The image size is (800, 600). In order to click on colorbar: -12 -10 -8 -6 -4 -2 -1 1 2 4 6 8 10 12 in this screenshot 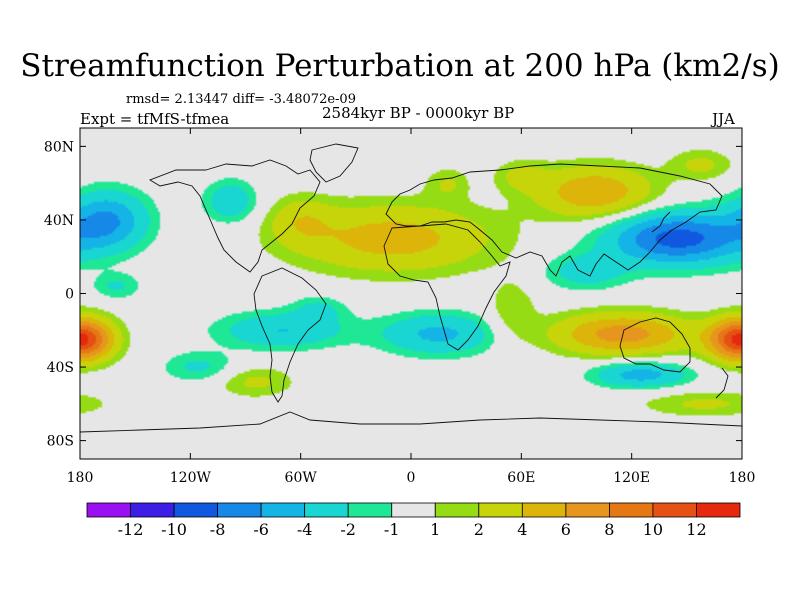, I will do `click(413, 520)`.